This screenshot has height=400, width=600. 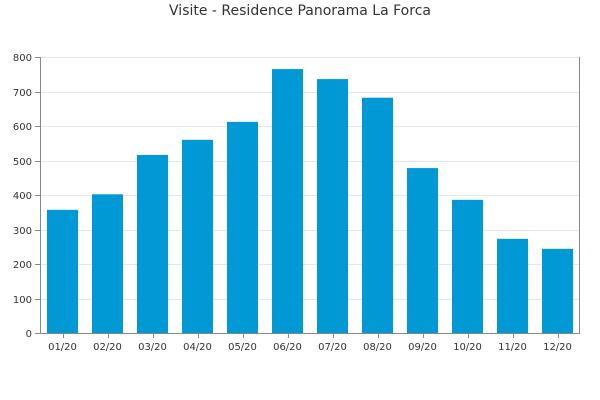 I want to click on x-tick-label: 11/20, so click(x=512, y=347).